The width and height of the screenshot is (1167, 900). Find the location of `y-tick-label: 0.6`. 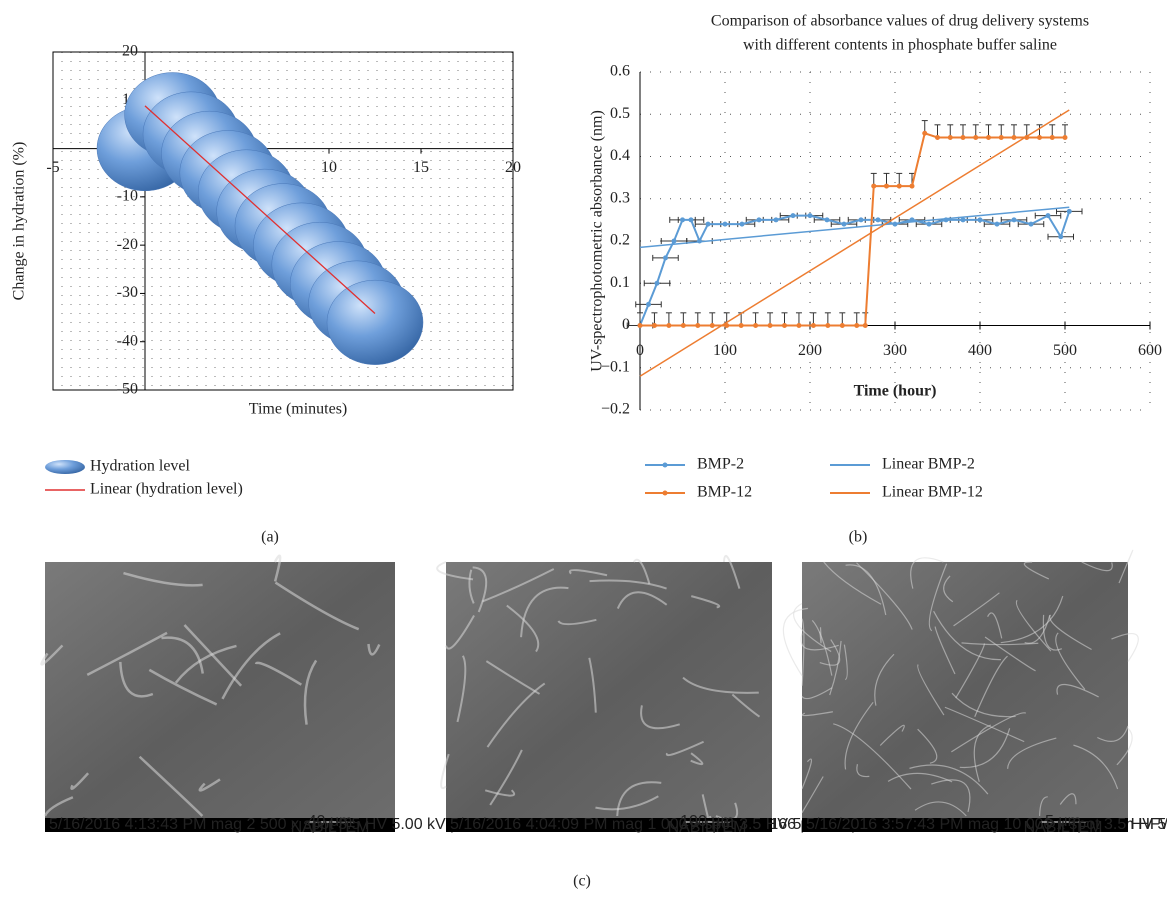

y-tick-label: 0.6 is located at coordinates (620, 71).